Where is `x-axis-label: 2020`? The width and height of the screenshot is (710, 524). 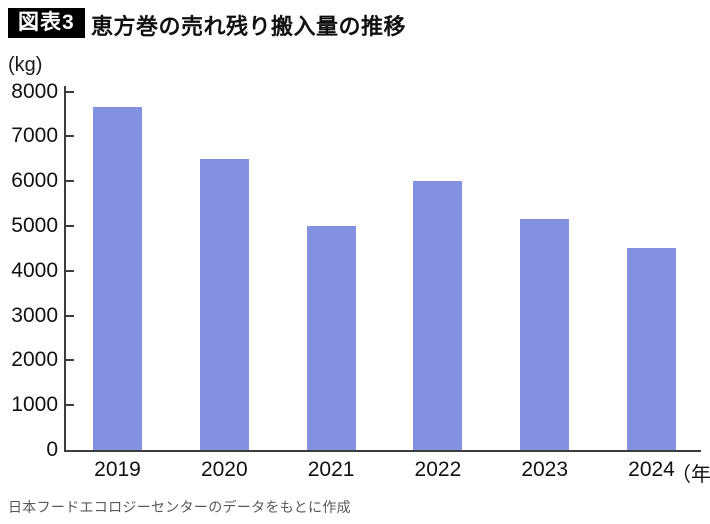 x-axis-label: 2020 is located at coordinates (224, 469).